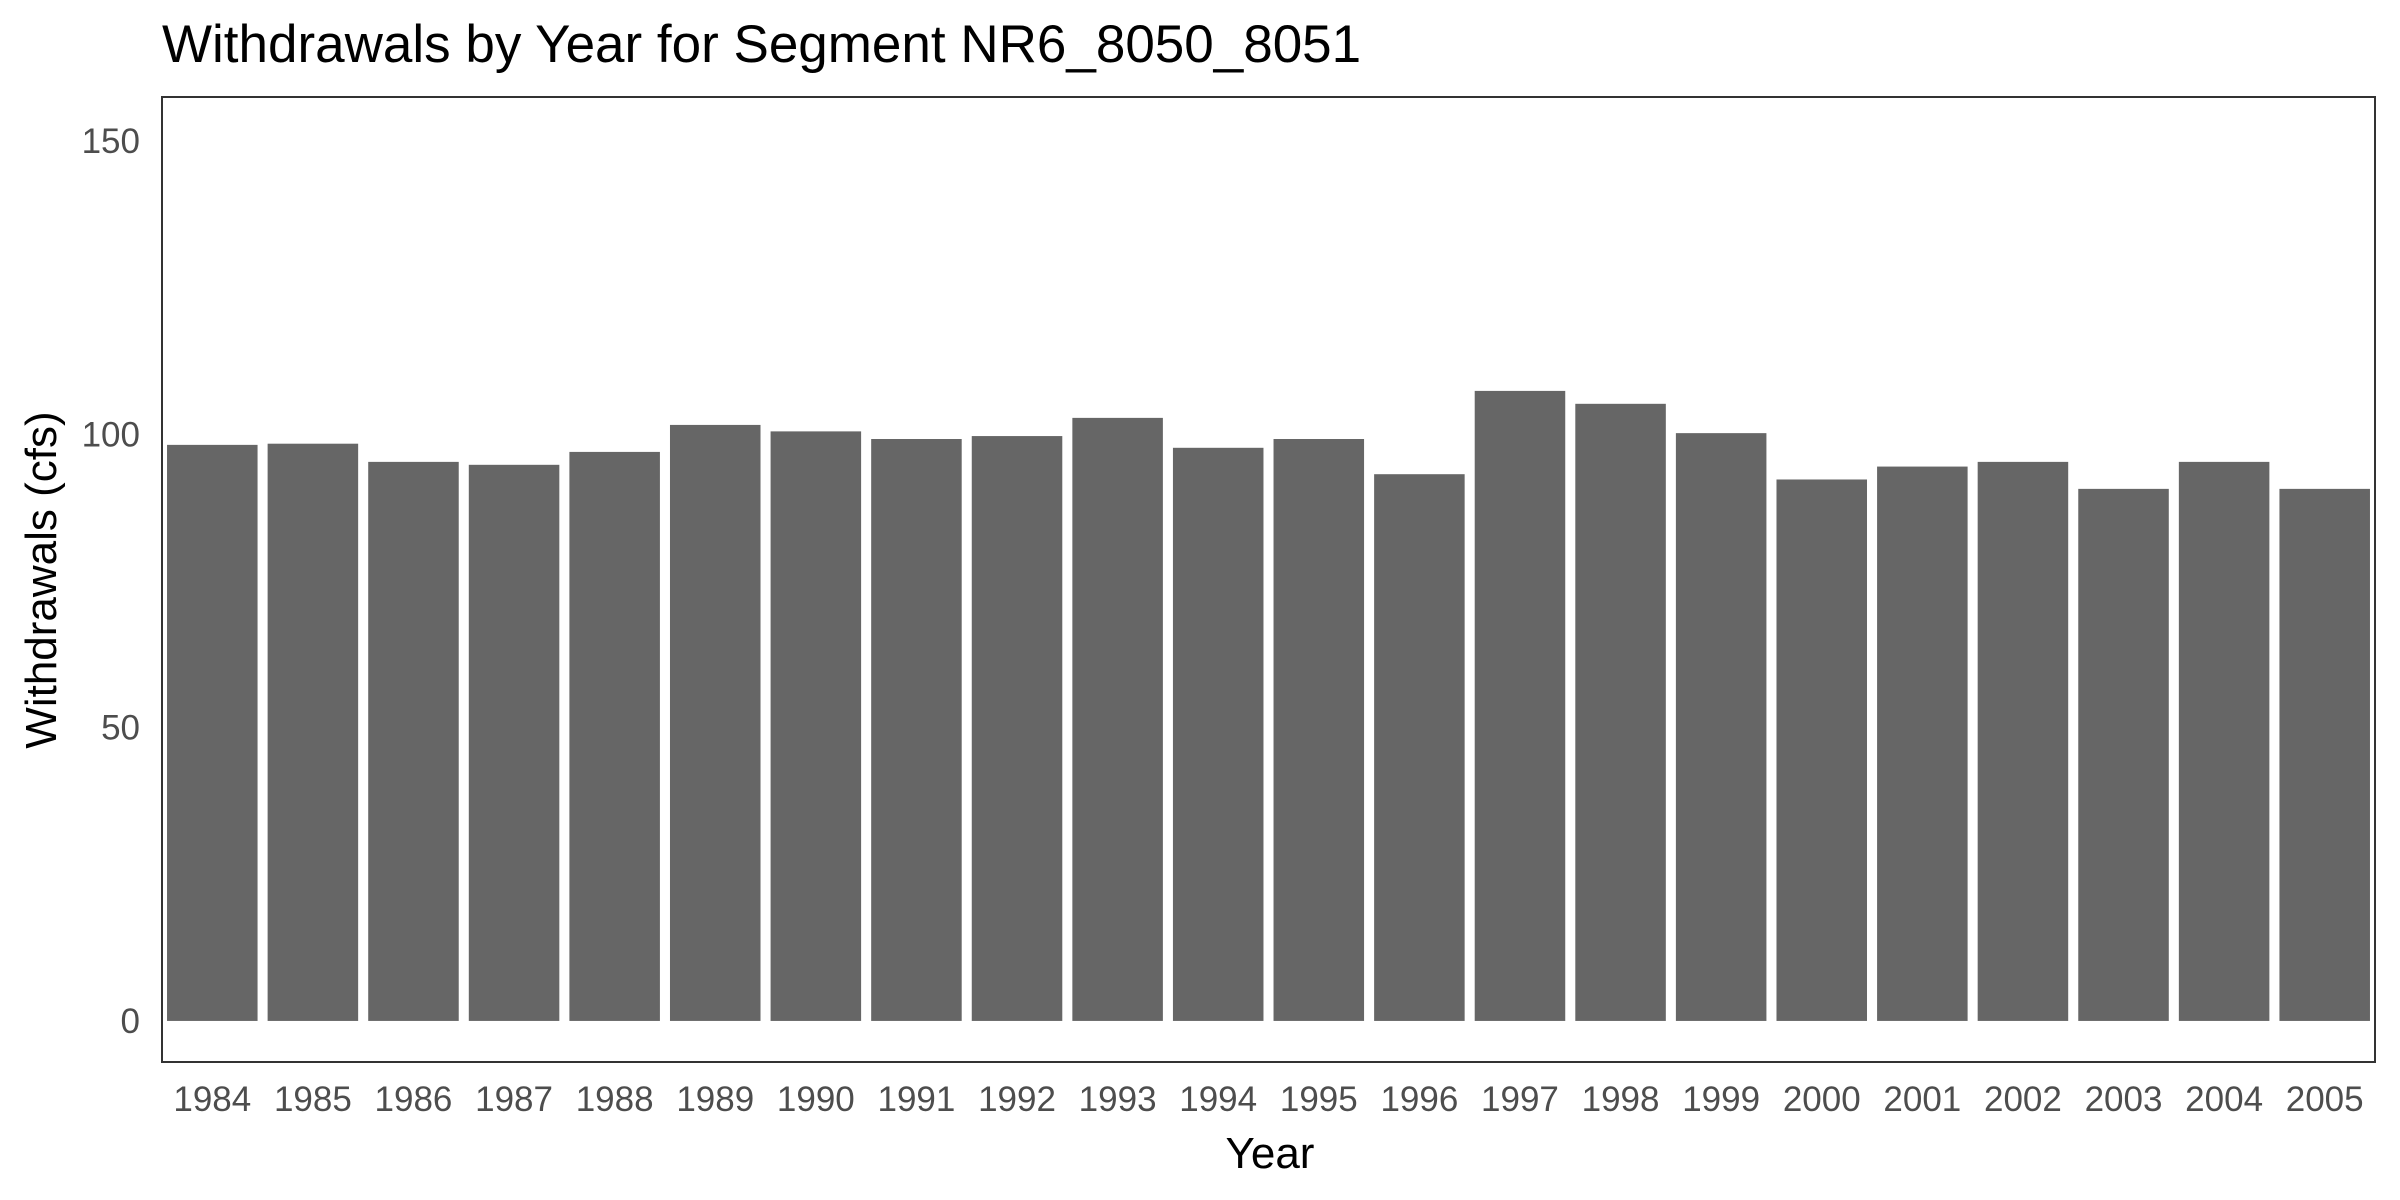 The image size is (2400, 1200). What do you see at coordinates (212, 1099) in the screenshot?
I see `x-tick-label: 1984` at bounding box center [212, 1099].